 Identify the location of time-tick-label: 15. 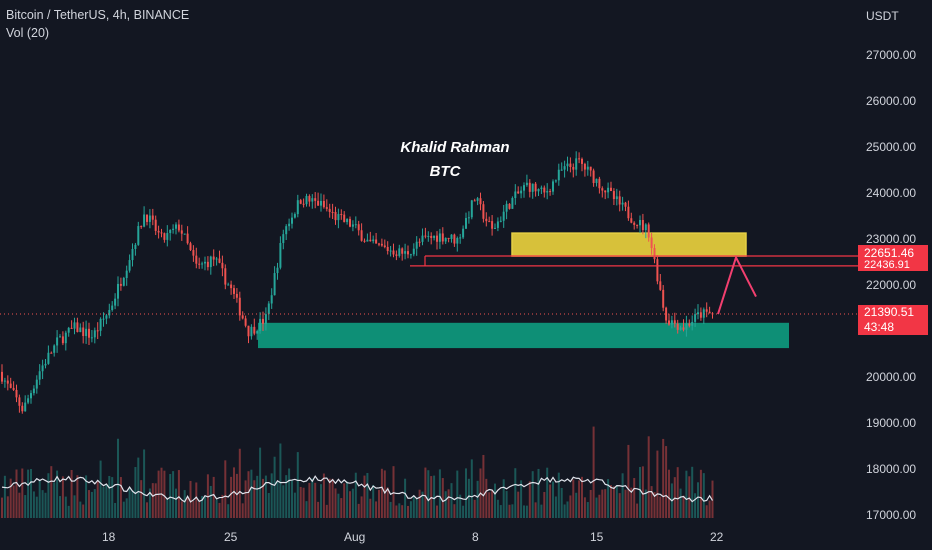
(597, 537).